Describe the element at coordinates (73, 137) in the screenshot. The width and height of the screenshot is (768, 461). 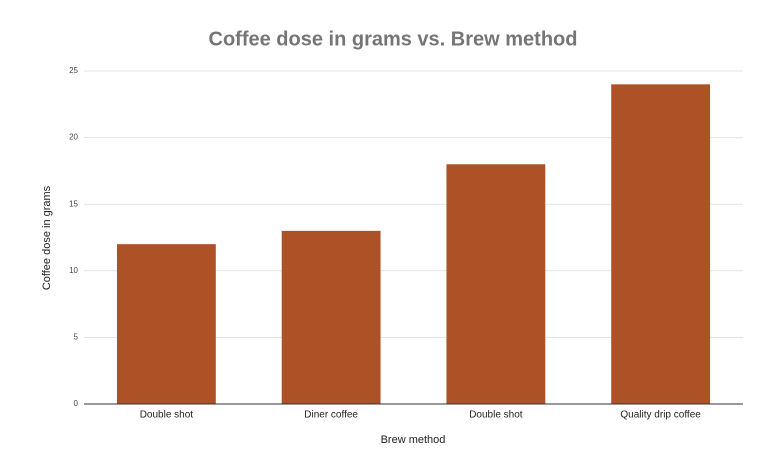
I see `y-tick-label: 20` at that location.